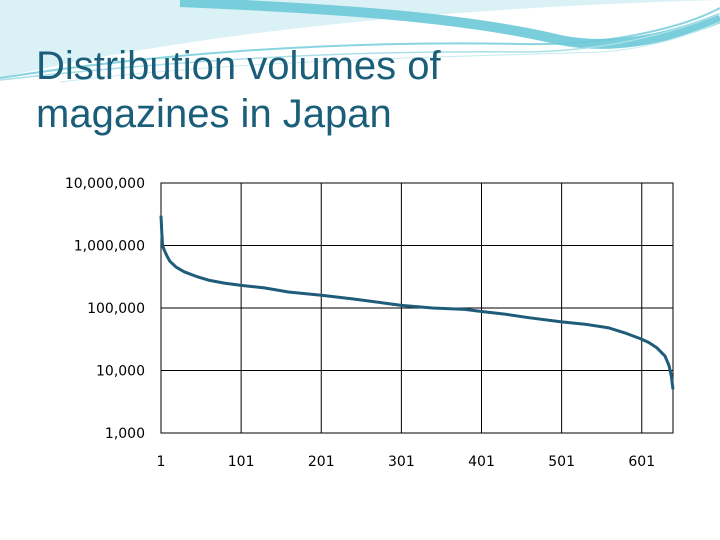 The width and height of the screenshot is (720, 540). Describe the element at coordinates (241, 462) in the screenshot. I see `x-tick-label: 101` at that location.